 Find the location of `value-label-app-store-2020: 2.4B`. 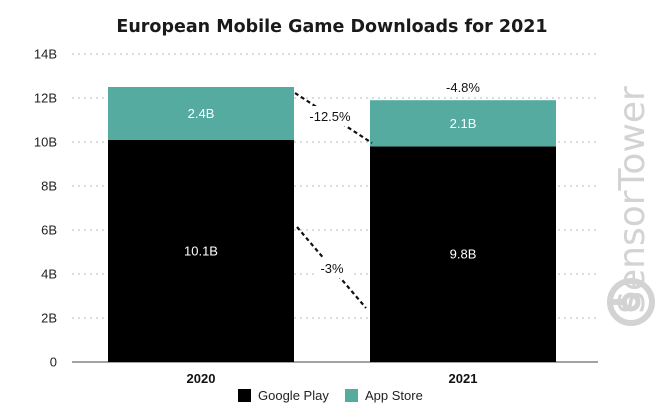

value-label-app-store-2020: 2.4B is located at coordinates (201, 113).